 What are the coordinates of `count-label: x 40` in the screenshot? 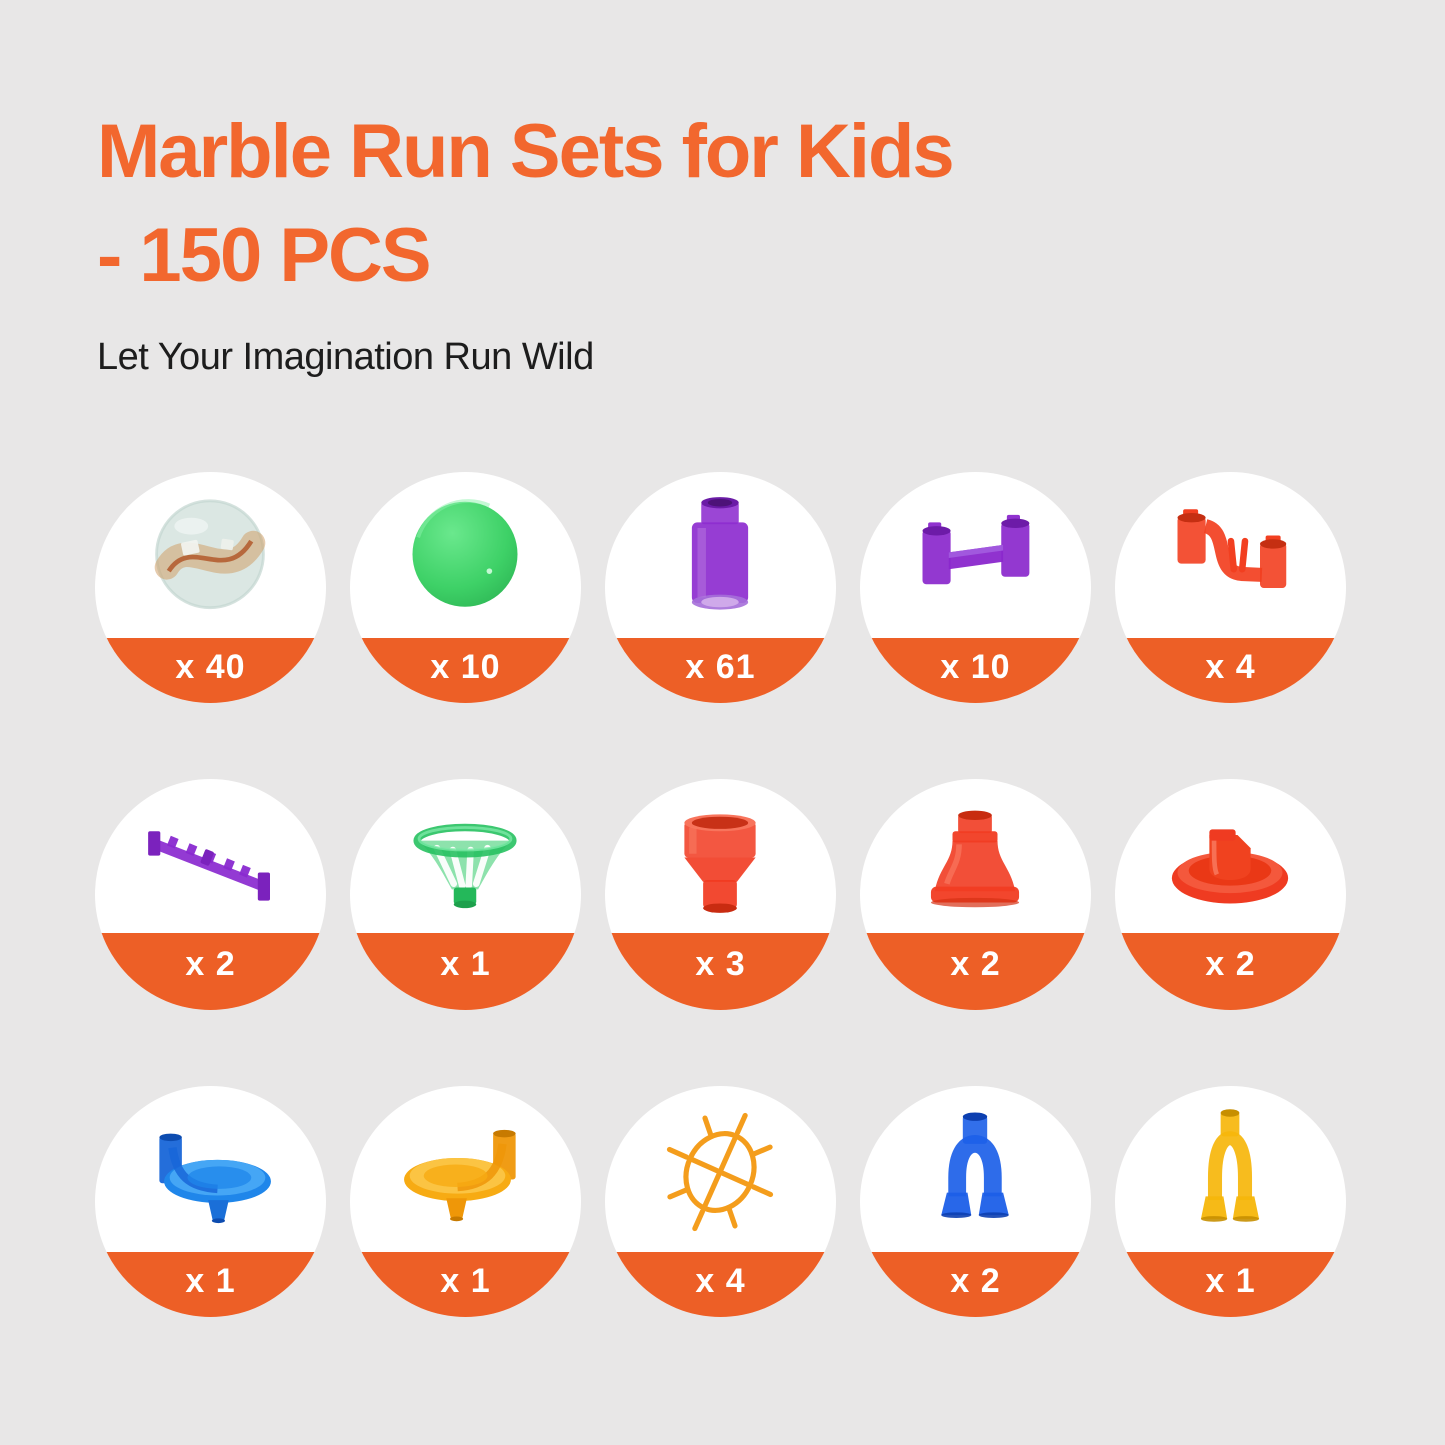 It's located at (210, 667).